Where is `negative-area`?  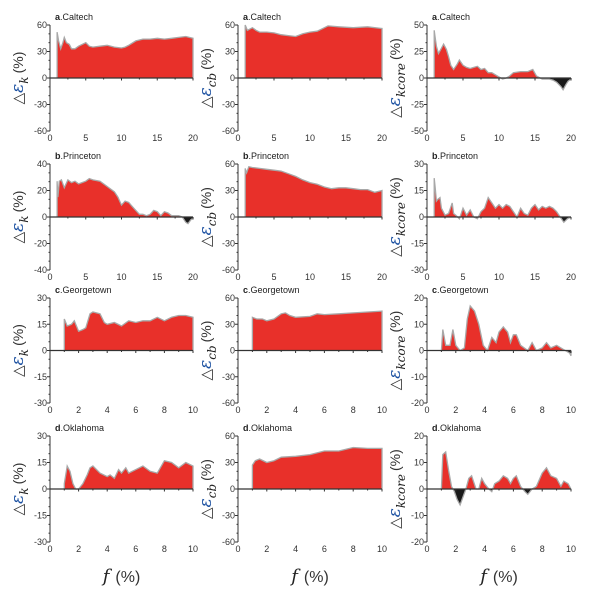 negative-area is located at coordinates (502, 84).